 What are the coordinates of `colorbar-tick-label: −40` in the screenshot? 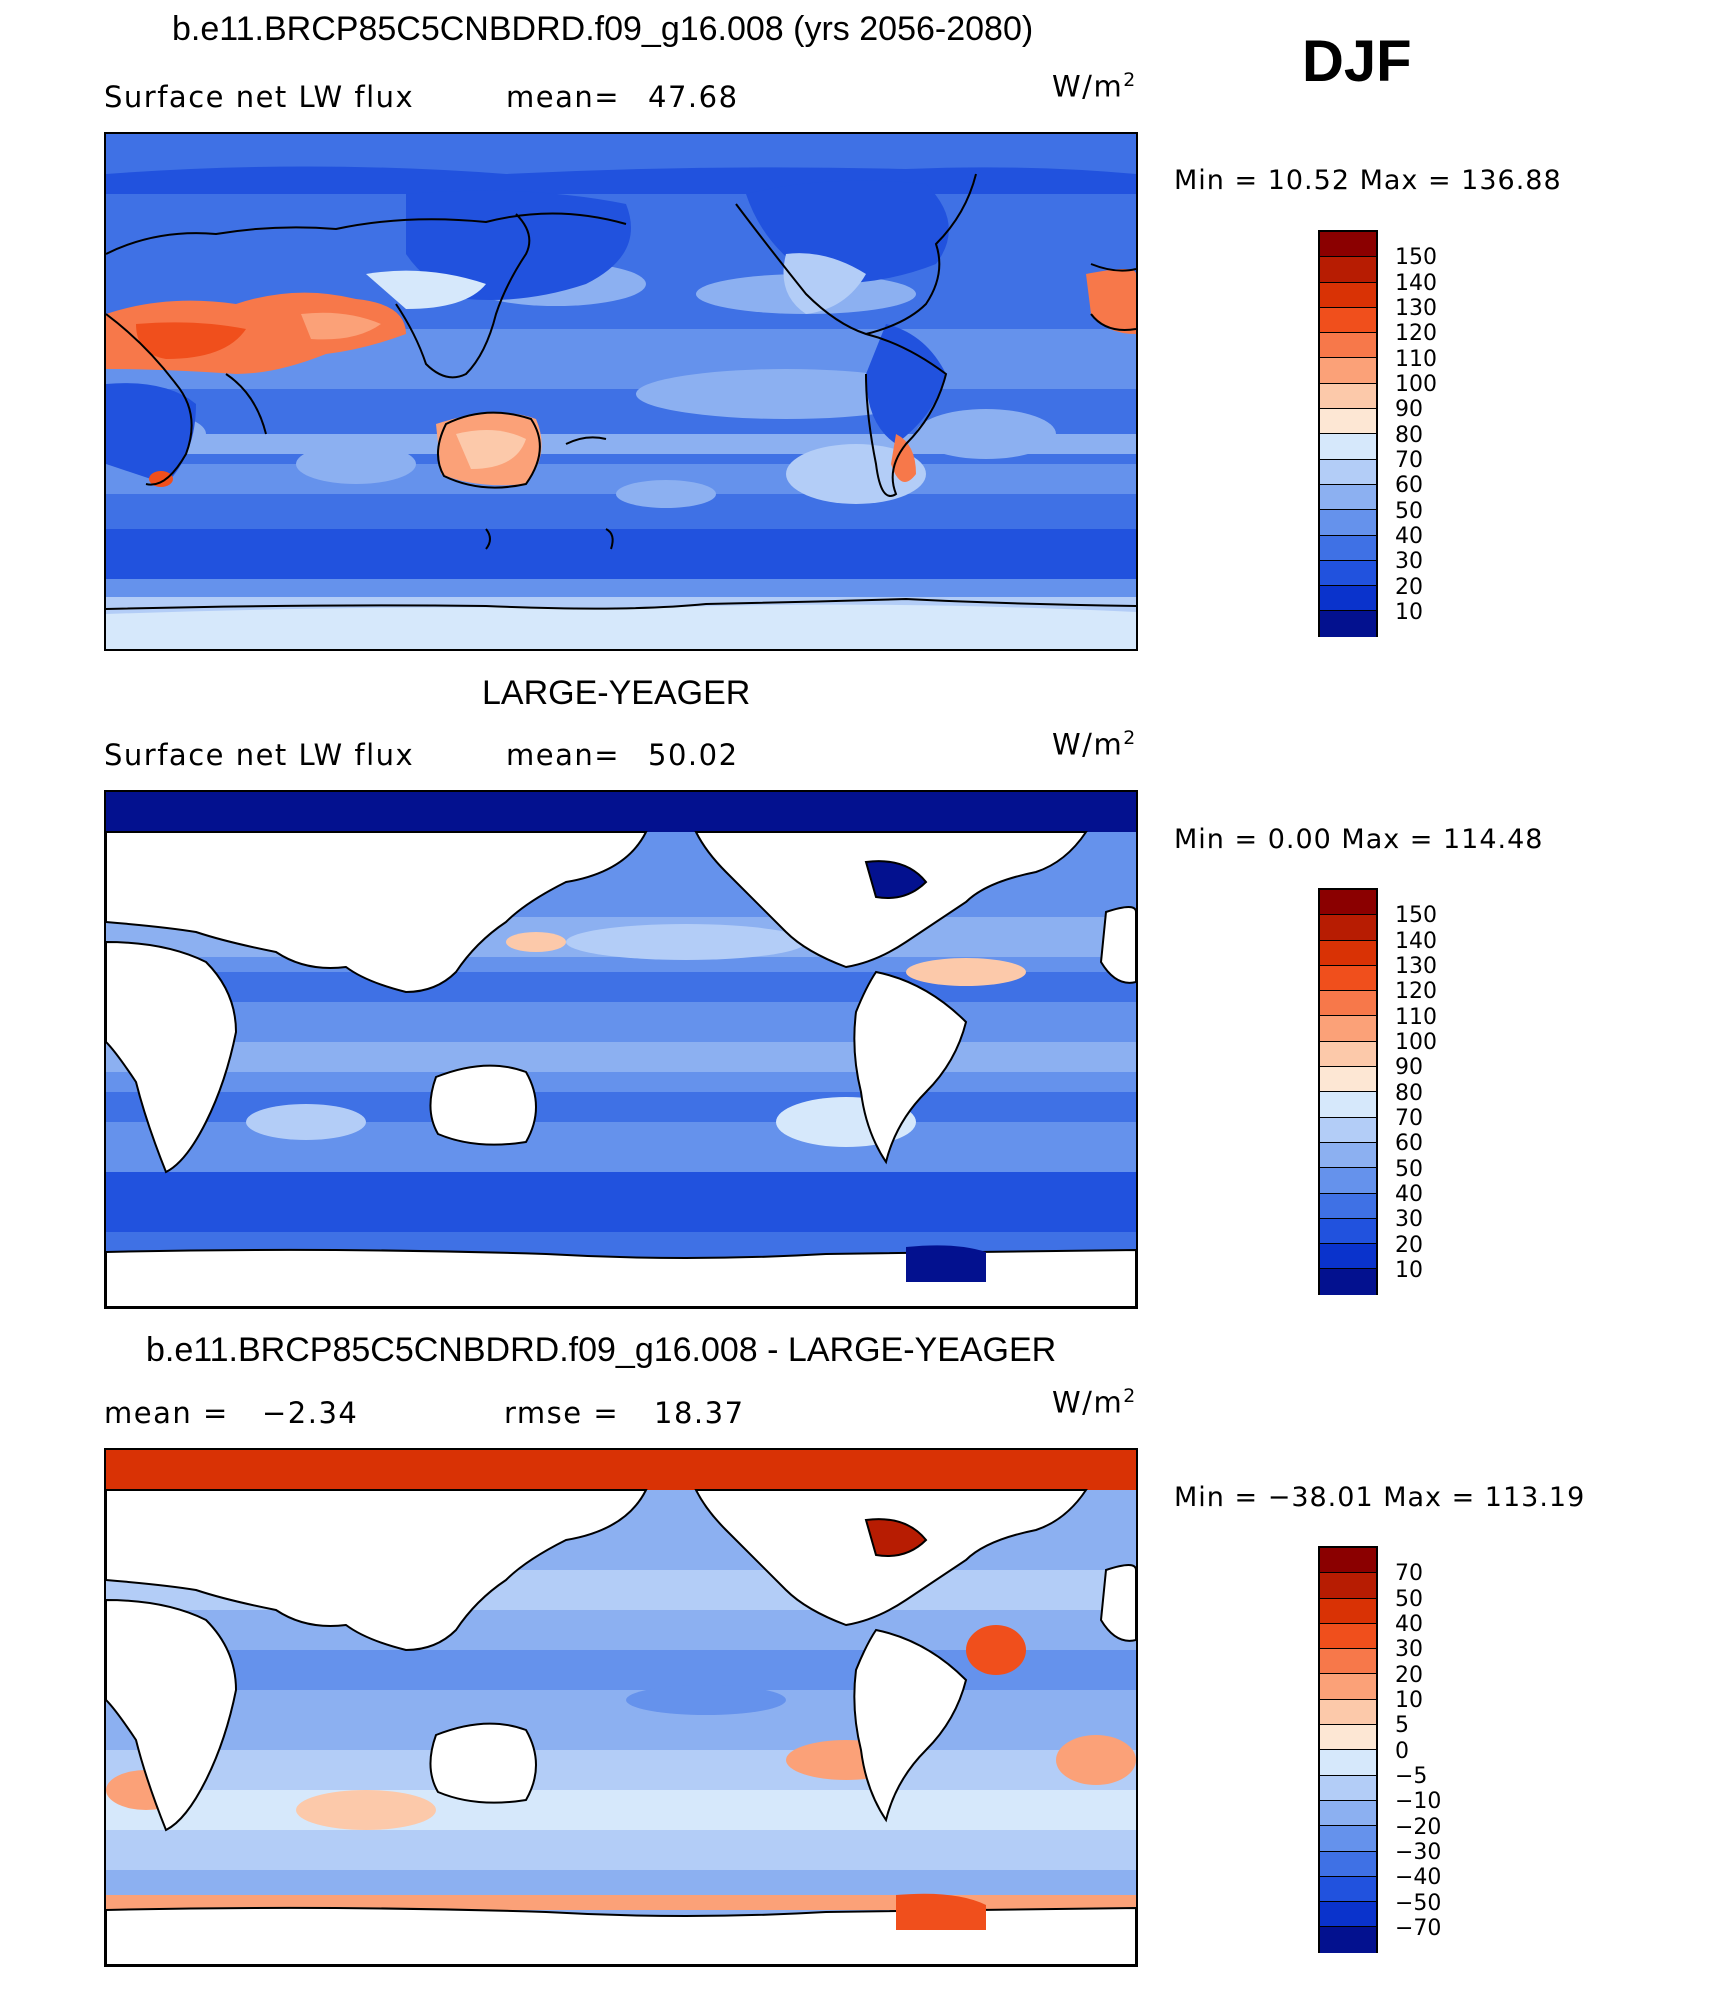 It's located at (1418, 1877).